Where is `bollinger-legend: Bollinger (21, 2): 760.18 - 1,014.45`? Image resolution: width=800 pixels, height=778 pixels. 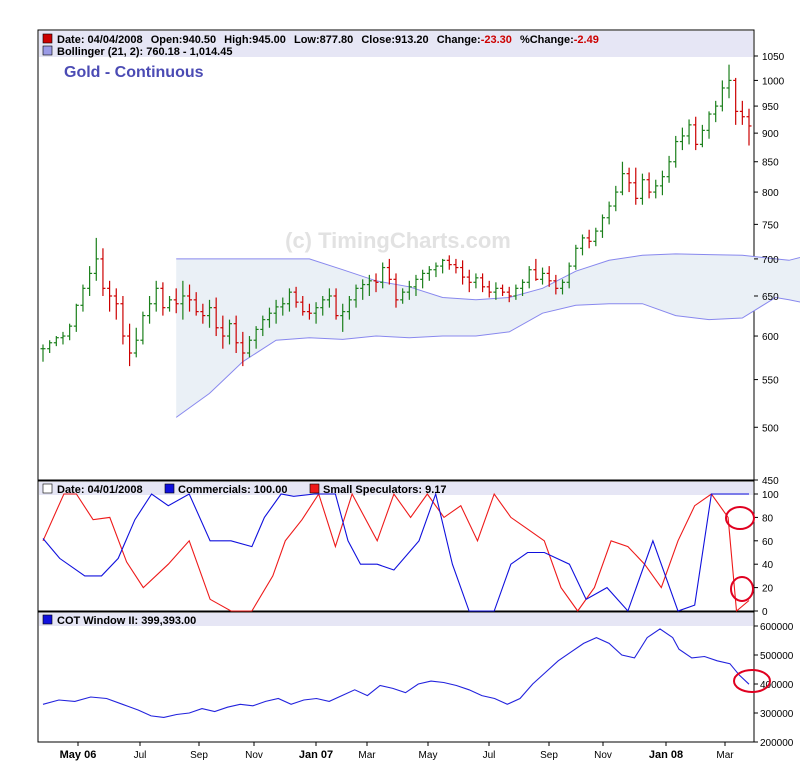 bollinger-legend: Bollinger (21, 2): 760.18 - 1,014.45 is located at coordinates (144, 52).